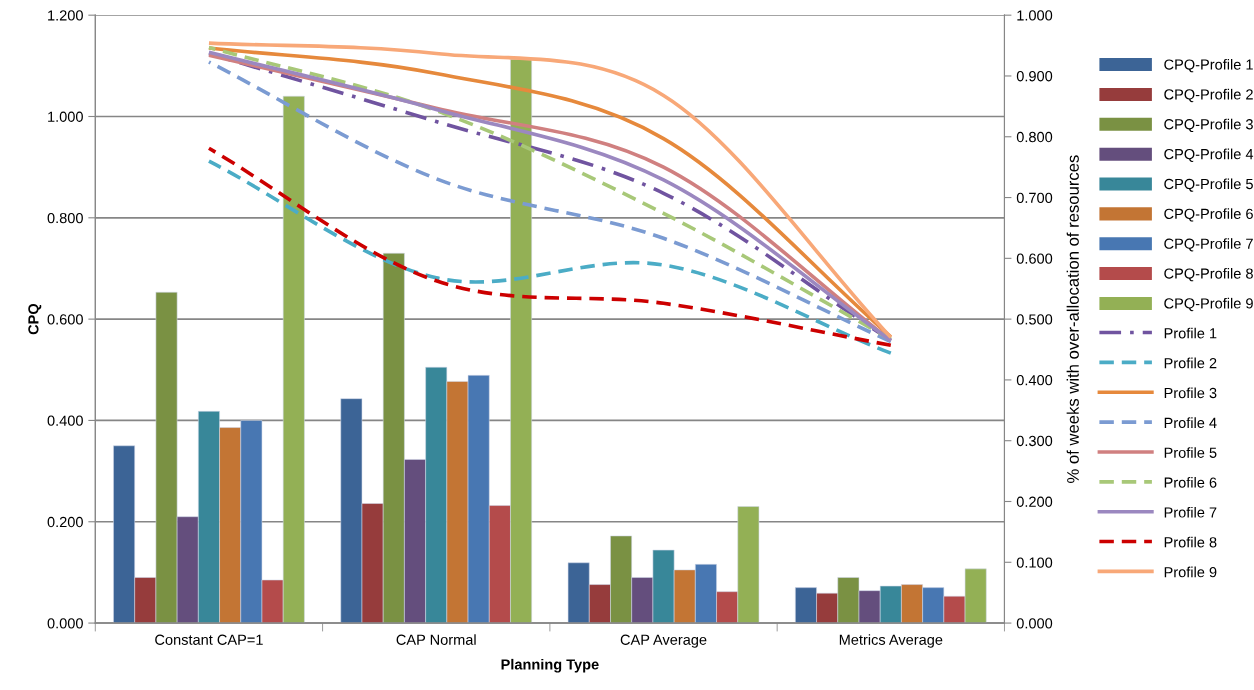 Image resolution: width=1254 pixels, height=690 pixels. Describe the element at coordinates (1035, 15) in the screenshot. I see `y2-tick-label: 1.000` at that location.